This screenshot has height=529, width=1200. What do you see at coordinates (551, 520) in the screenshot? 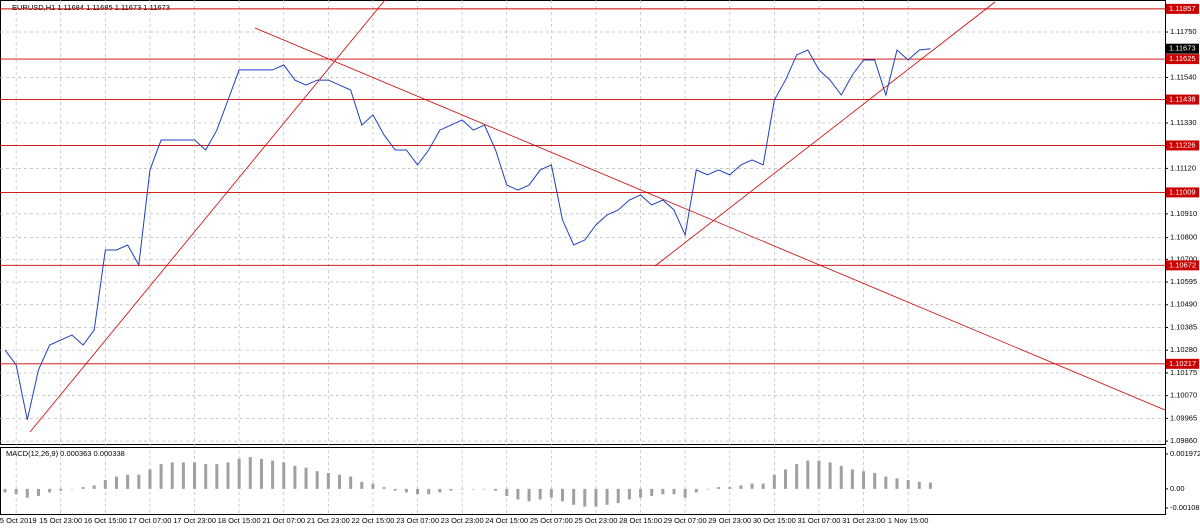
I see `x-tick-label: 25 Oct 07:00` at bounding box center [551, 520].